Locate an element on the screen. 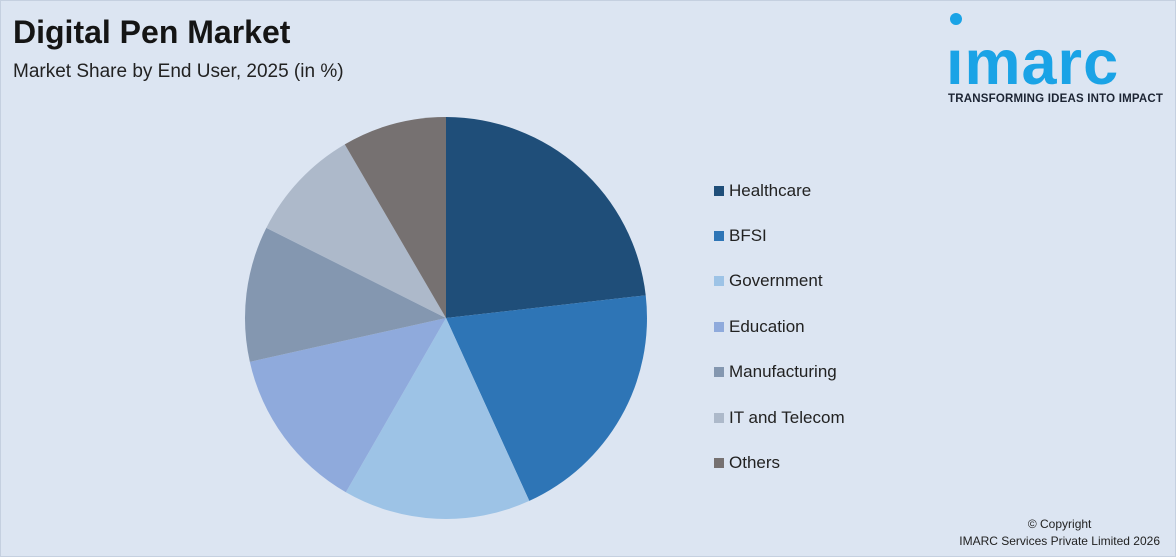  logo-dot is located at coordinates (956, 19).